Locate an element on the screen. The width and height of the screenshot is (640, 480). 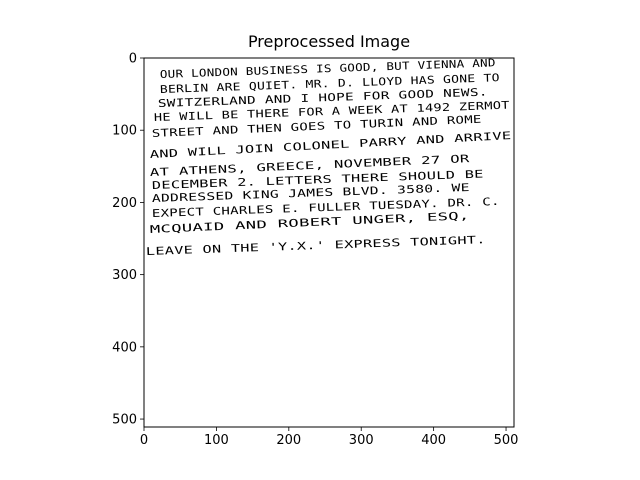
y-tick-label: 100 is located at coordinates (124, 131).